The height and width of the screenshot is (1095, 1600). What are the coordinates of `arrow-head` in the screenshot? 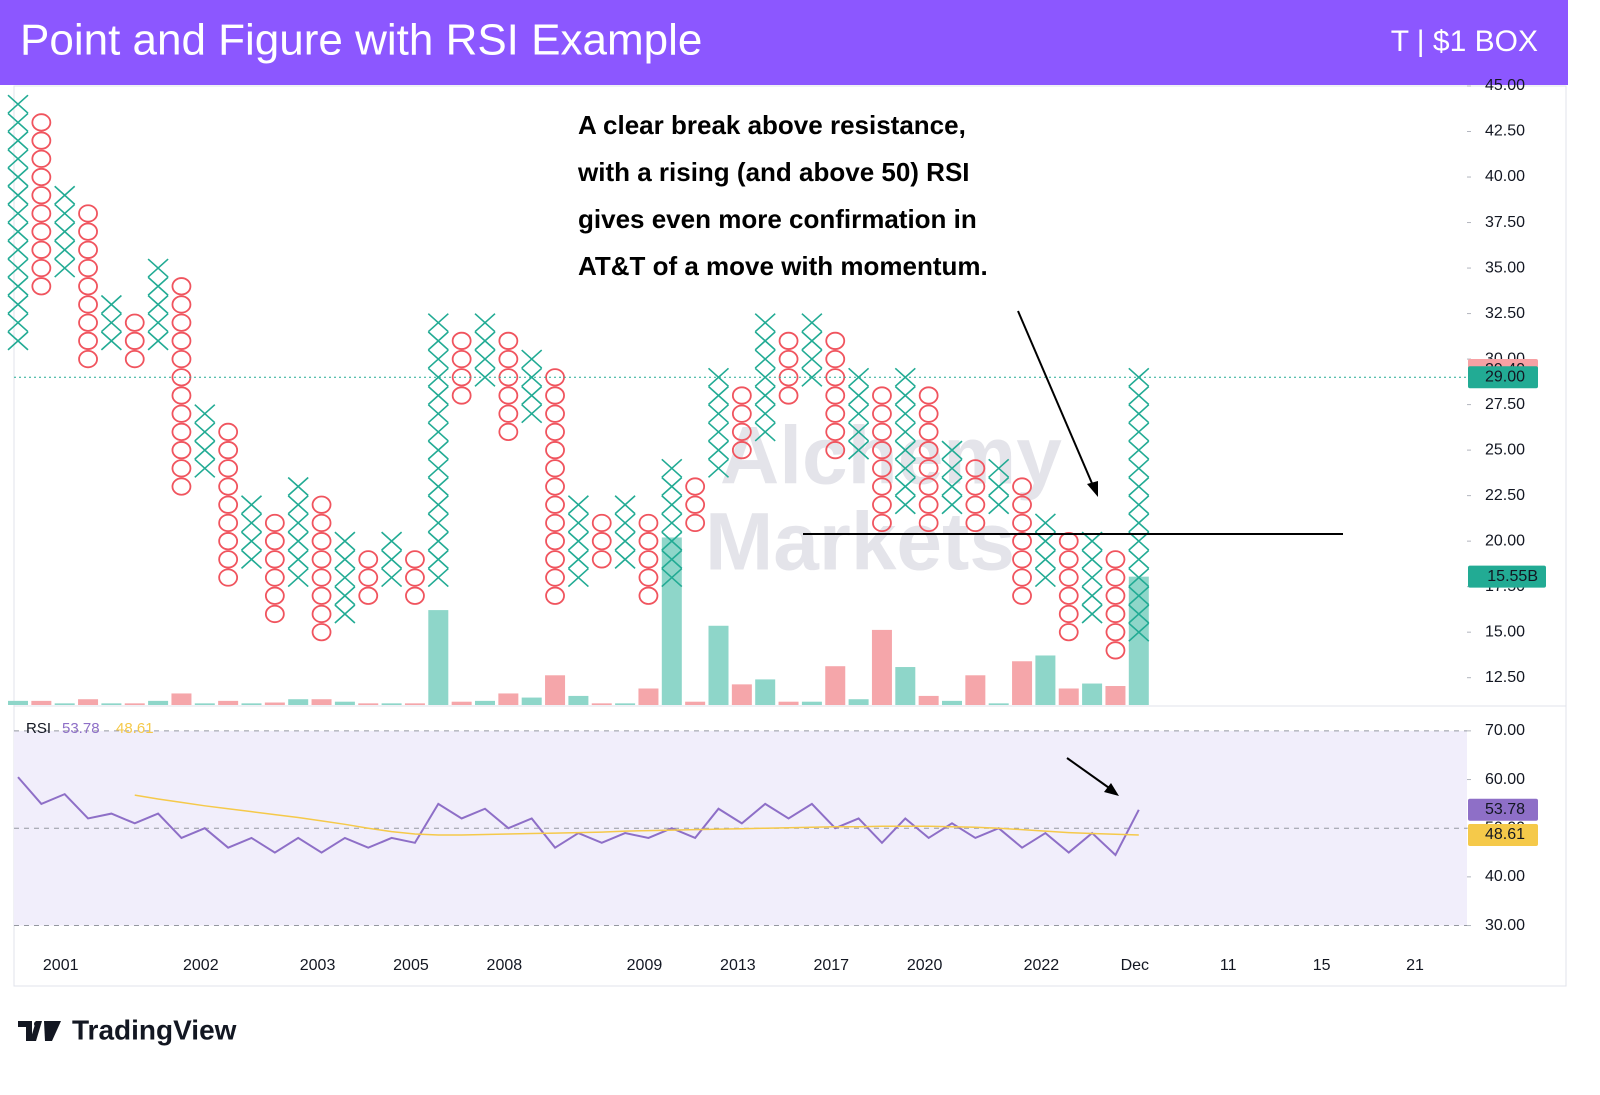 It's located at (1111, 789).